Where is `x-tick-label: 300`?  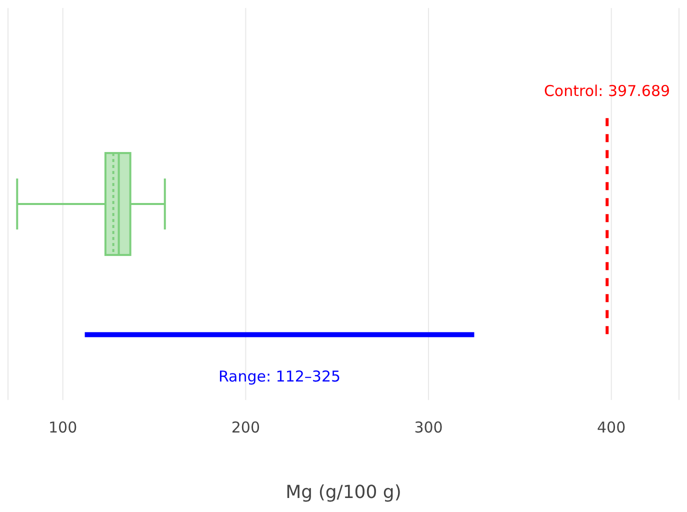
x-tick-label: 300 is located at coordinates (428, 427).